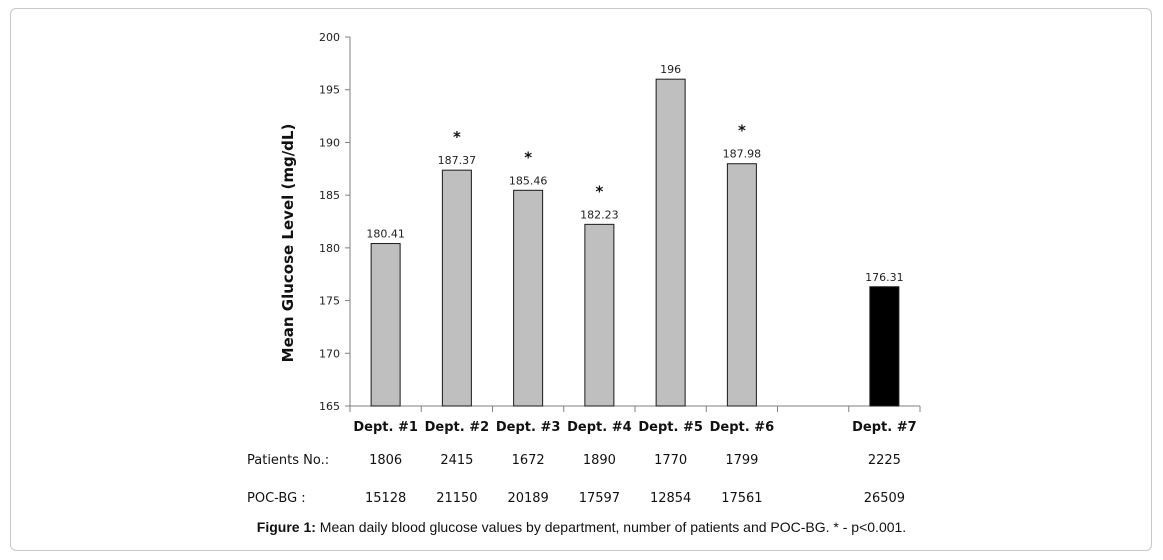 This screenshot has height=560, width=1163. Describe the element at coordinates (286, 527) in the screenshot. I see `caption-prefix: Figure 1:` at that location.